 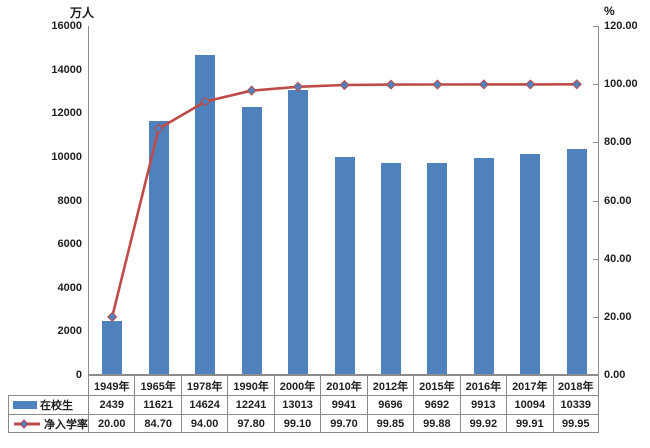 I want to click on category-label-2000年: 2000年, so click(x=297, y=385).